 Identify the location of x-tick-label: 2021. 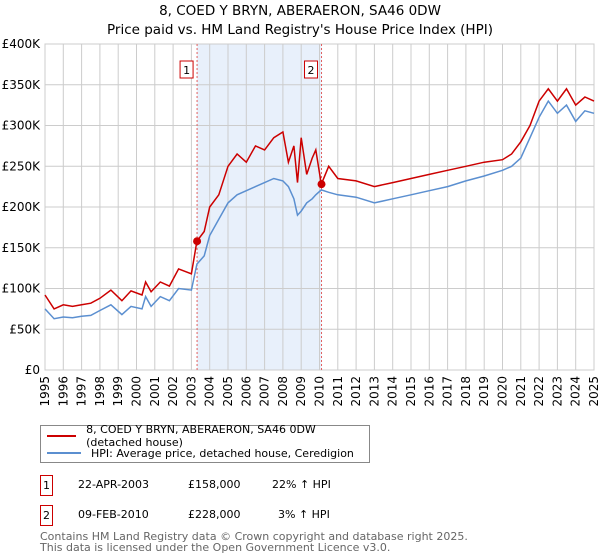
(521, 391).